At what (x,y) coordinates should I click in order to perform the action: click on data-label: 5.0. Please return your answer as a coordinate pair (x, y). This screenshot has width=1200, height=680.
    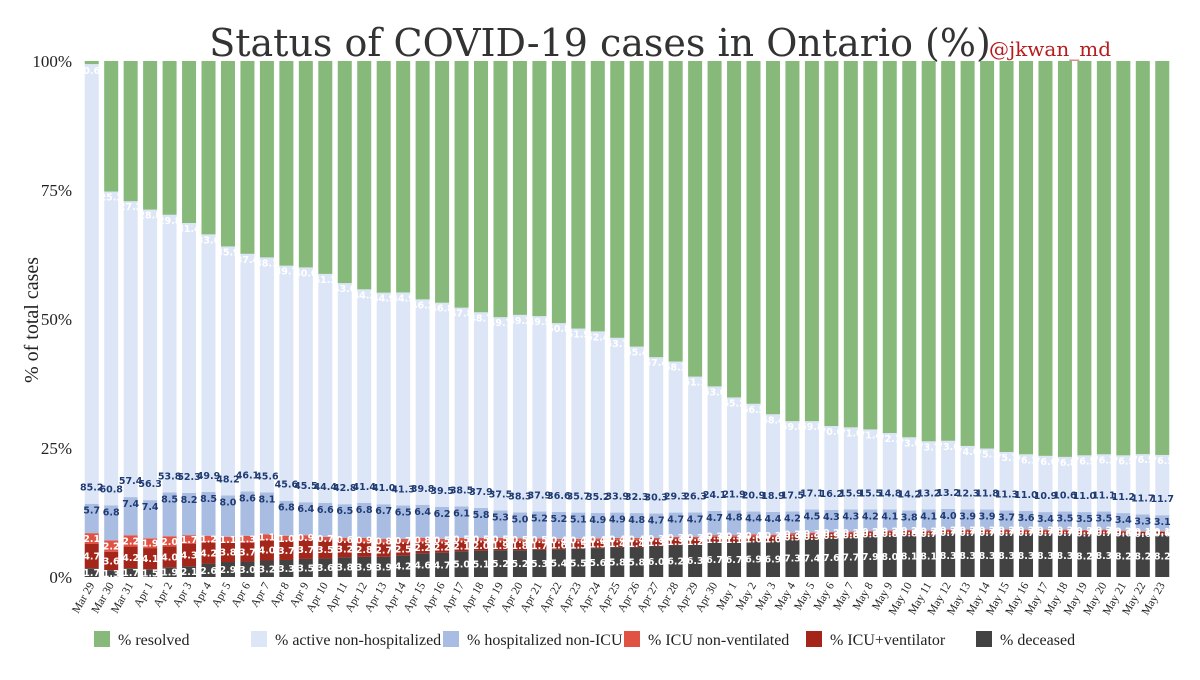
    Looking at the image, I should click on (520, 520).